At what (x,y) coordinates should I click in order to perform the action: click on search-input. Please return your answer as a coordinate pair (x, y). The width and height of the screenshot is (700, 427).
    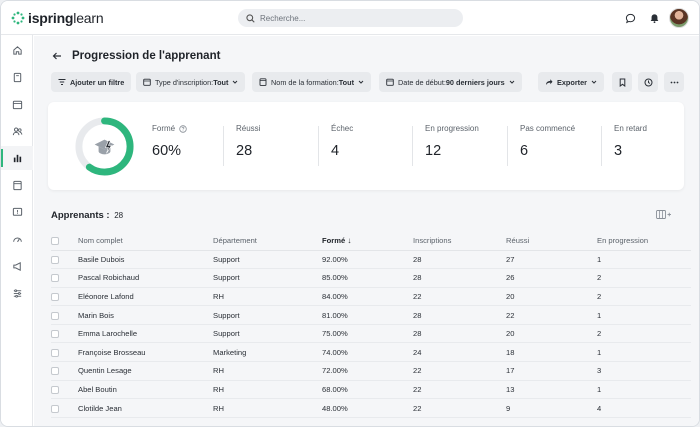
    Looking at the image, I should click on (350, 18).